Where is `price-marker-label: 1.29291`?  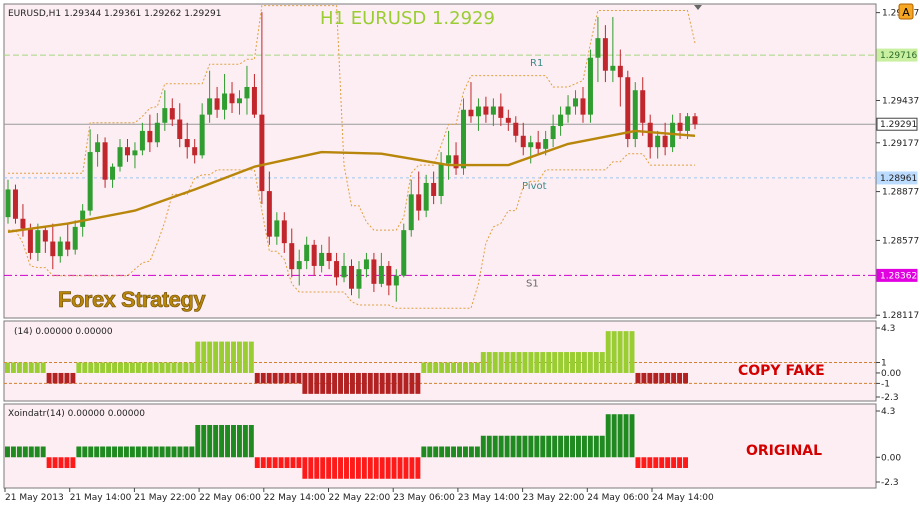
price-marker-label: 1.29291 is located at coordinates (898, 125).